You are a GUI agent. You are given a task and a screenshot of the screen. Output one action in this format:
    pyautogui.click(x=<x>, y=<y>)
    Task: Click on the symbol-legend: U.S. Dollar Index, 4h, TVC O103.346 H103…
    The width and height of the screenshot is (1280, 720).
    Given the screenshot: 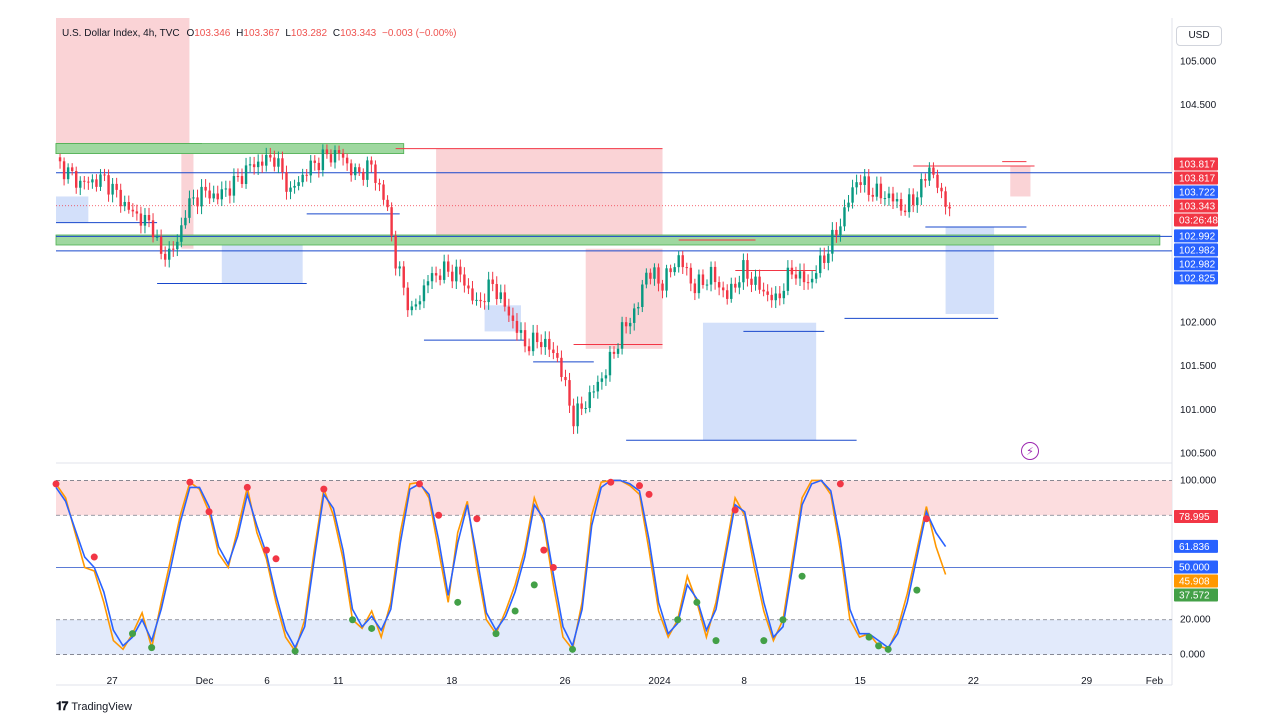 What is the action you would take?
    pyautogui.click(x=259, y=33)
    